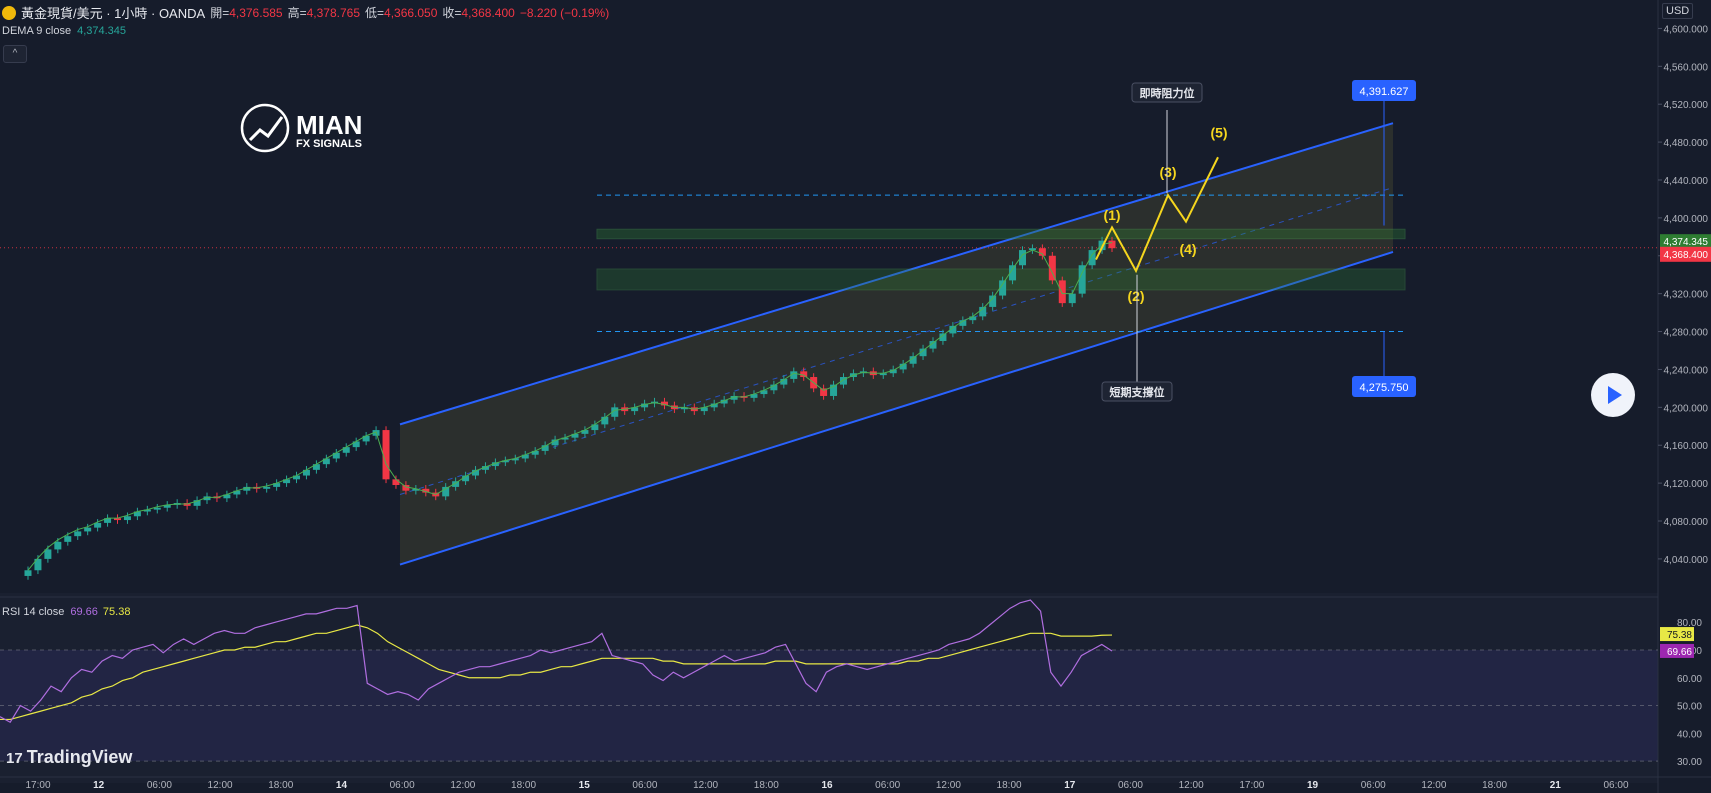 Image resolution: width=1711 pixels, height=793 pixels. What do you see at coordinates (1686, 522) in the screenshot?
I see `price-tick-label: 4,080.000` at bounding box center [1686, 522].